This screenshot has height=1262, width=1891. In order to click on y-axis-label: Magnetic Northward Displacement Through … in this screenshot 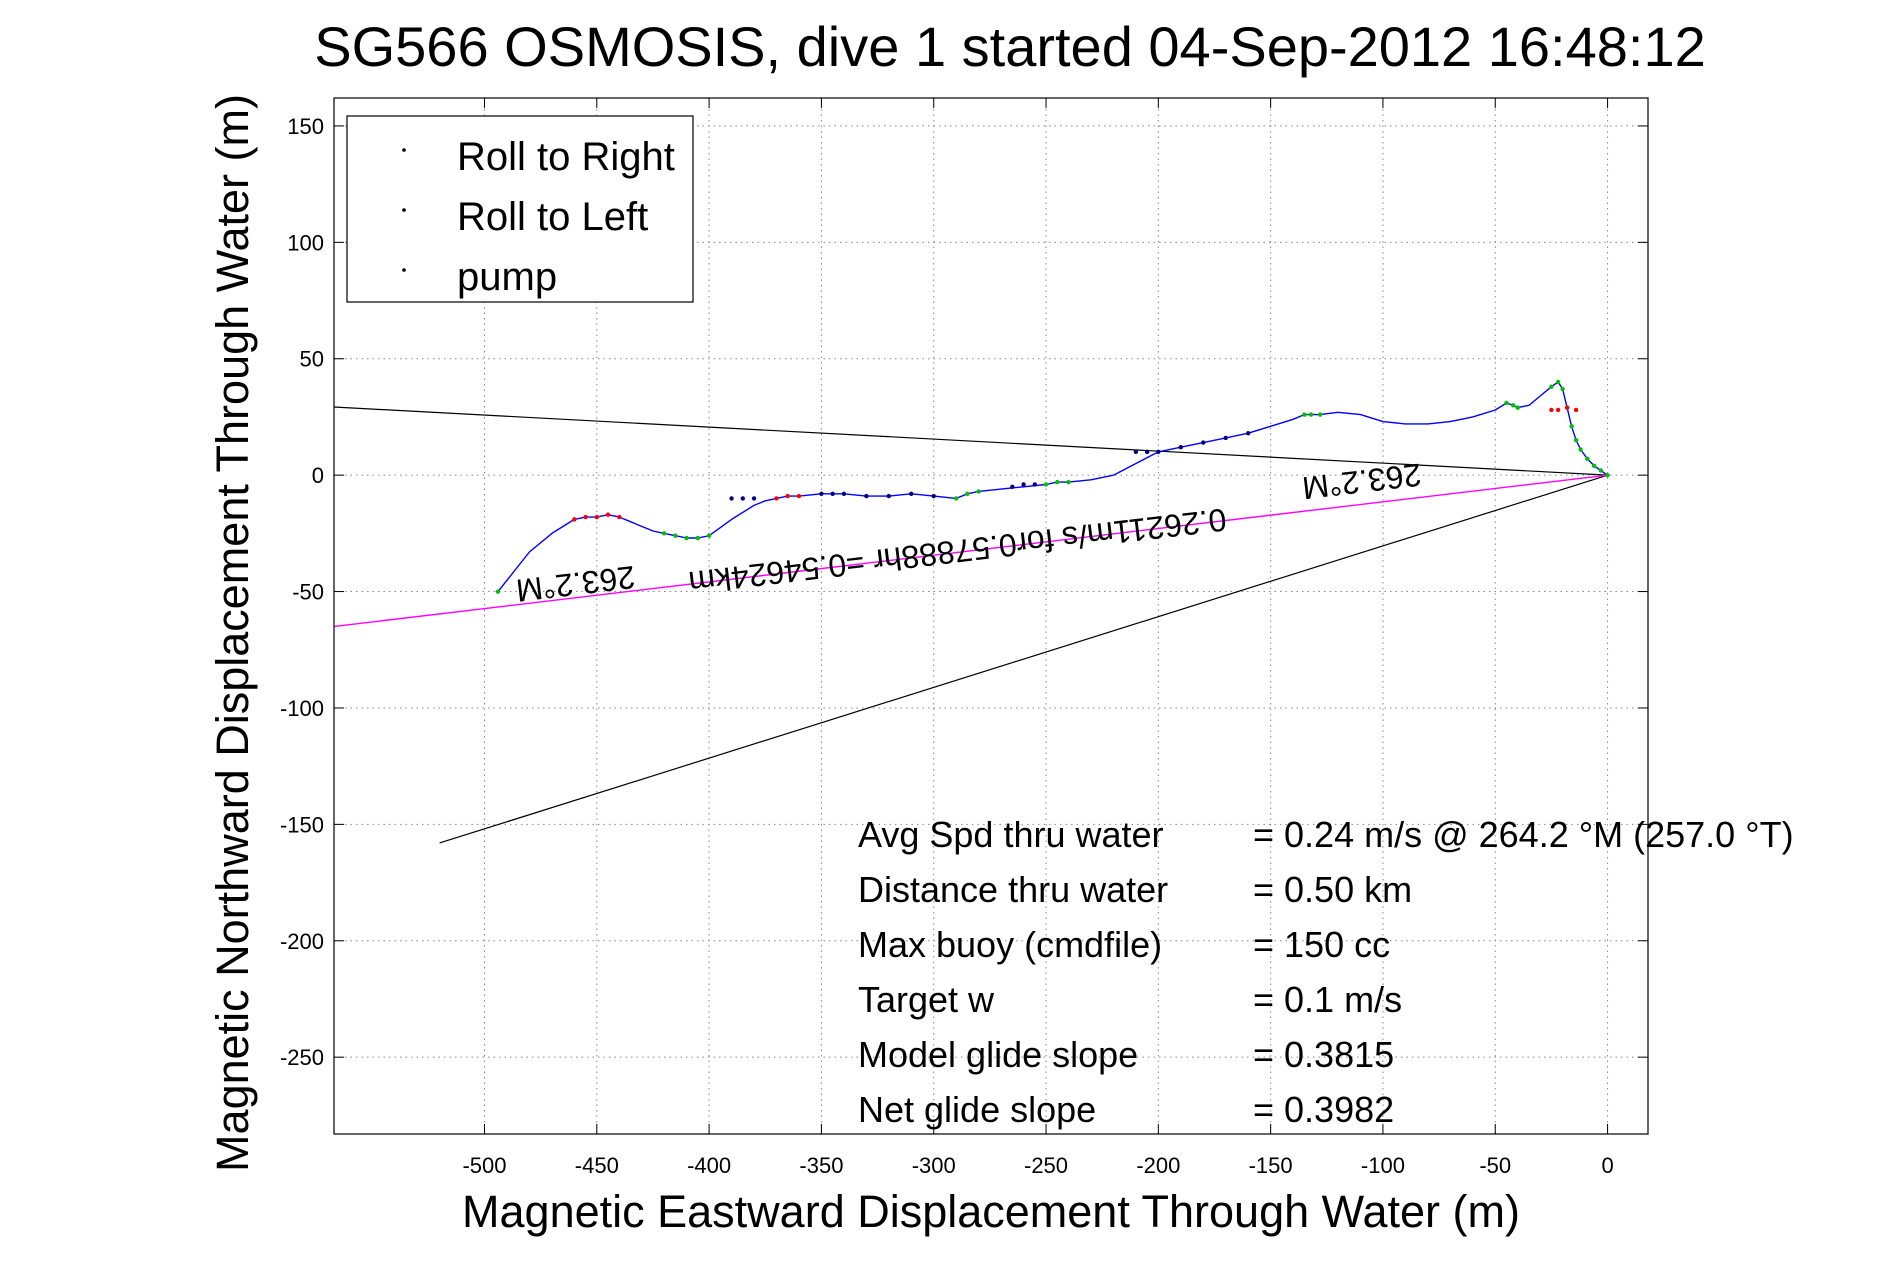, I will do `click(232, 633)`.